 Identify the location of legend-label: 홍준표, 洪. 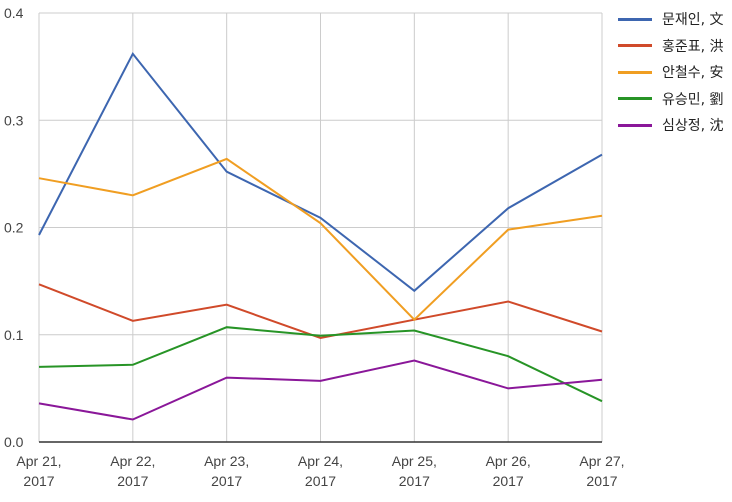
(693, 46).